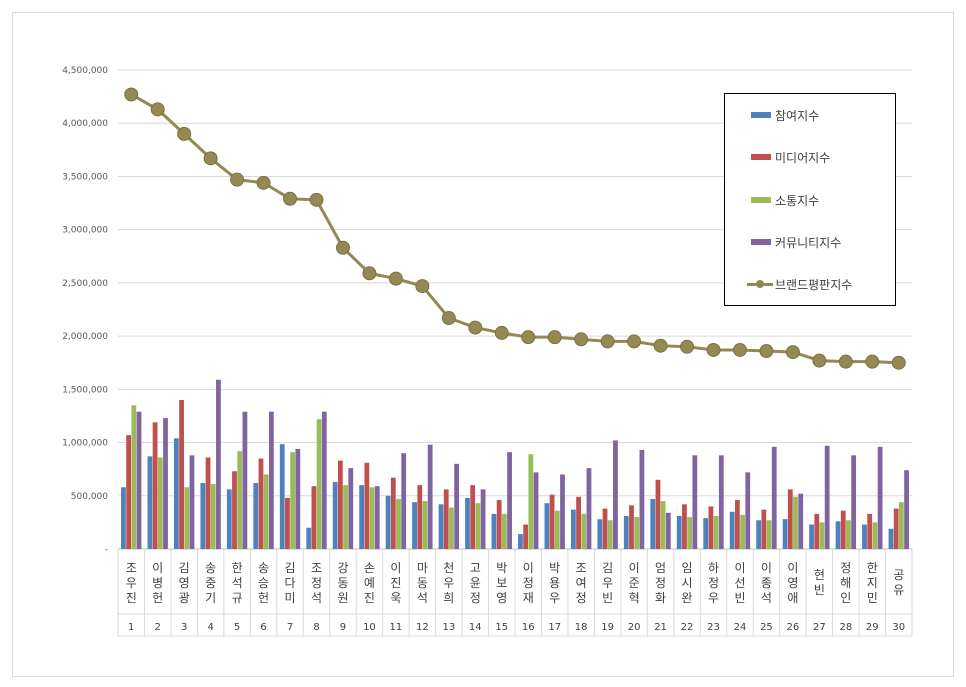 This screenshot has height=687, width=966. What do you see at coordinates (316, 627) in the screenshot?
I see `rank-label: 8` at bounding box center [316, 627].